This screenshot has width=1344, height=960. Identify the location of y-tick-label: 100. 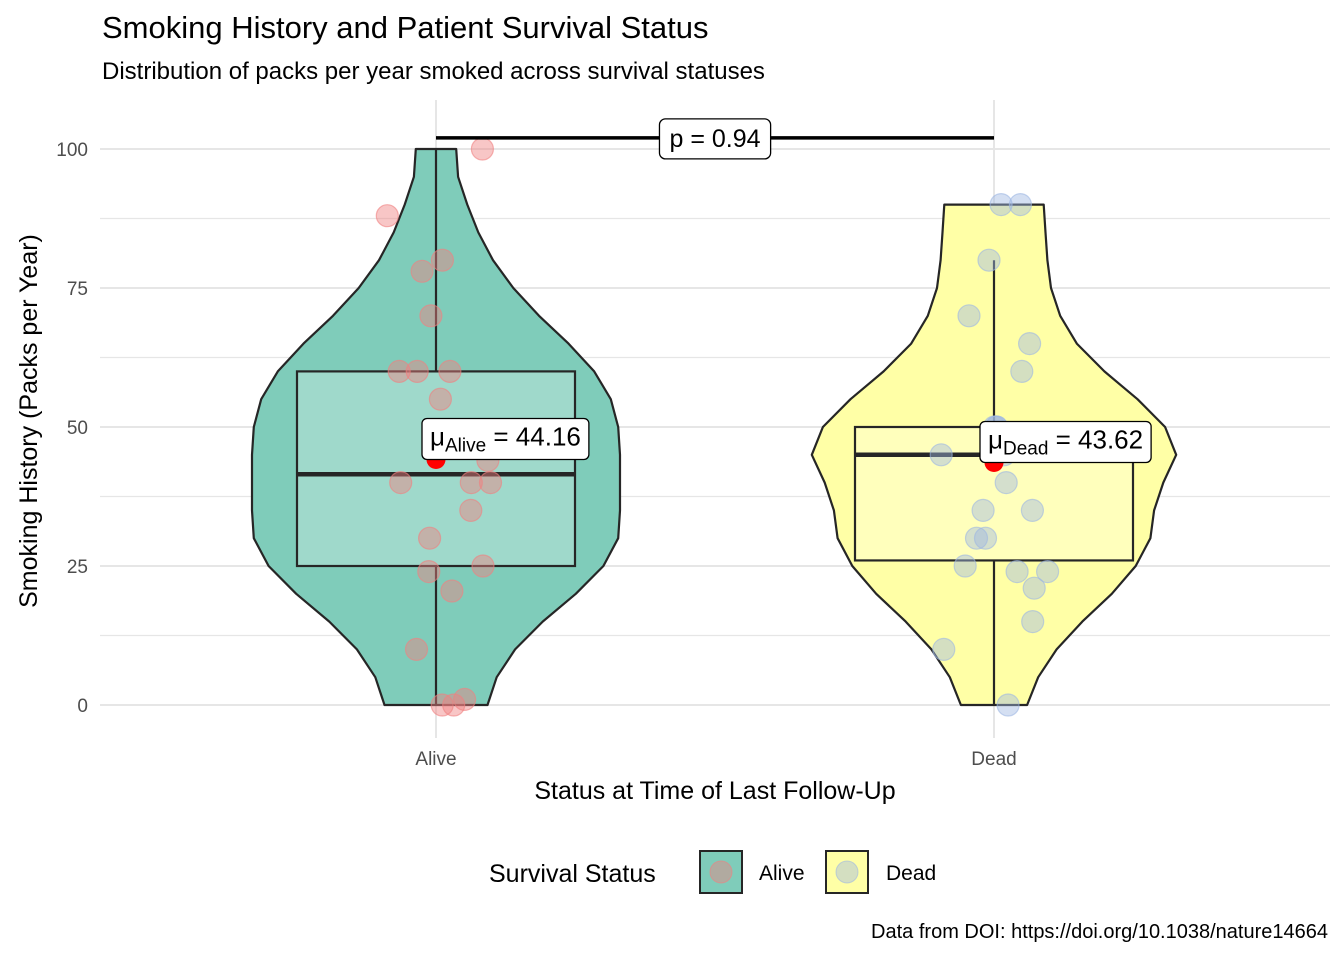
(72, 150).